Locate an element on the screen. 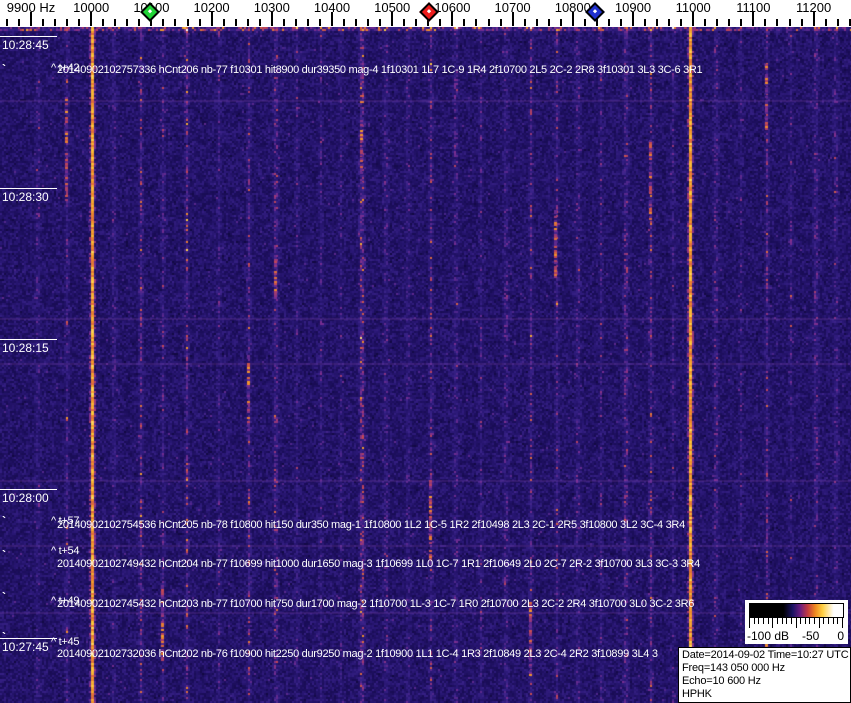 The image size is (851, 703). frequency-tick-label: 10900 is located at coordinates (633, 7).